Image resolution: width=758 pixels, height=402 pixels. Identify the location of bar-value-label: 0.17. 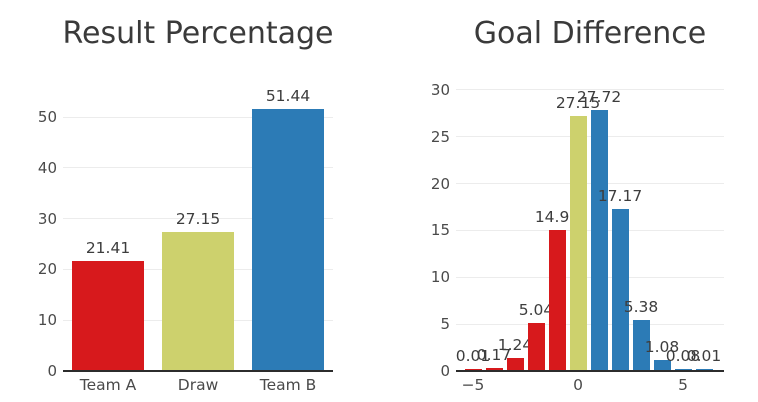
(494, 355).